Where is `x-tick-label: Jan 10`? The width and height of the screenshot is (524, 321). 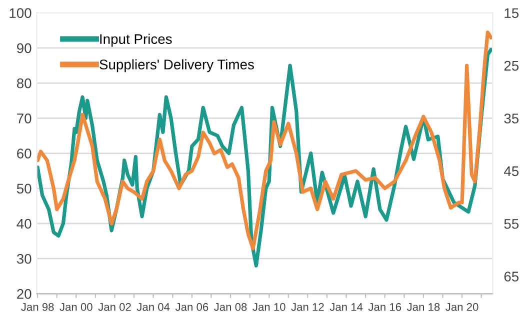
x-tick-label: Jan 10 is located at coordinates (269, 307).